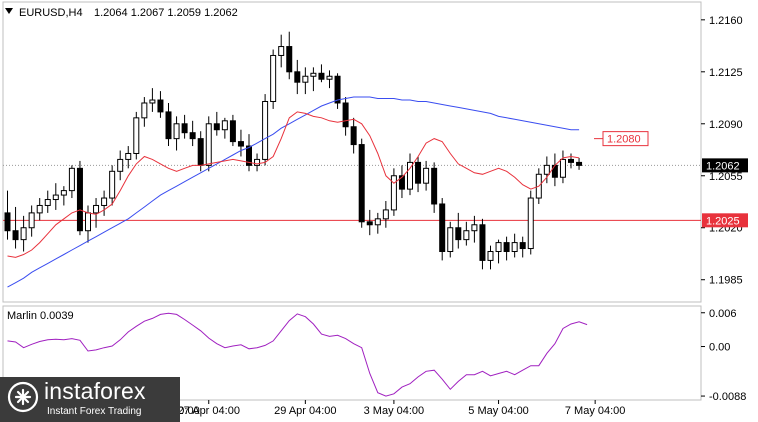 The image size is (758, 422). I want to click on price-tick-label: 1.2090, so click(726, 125).